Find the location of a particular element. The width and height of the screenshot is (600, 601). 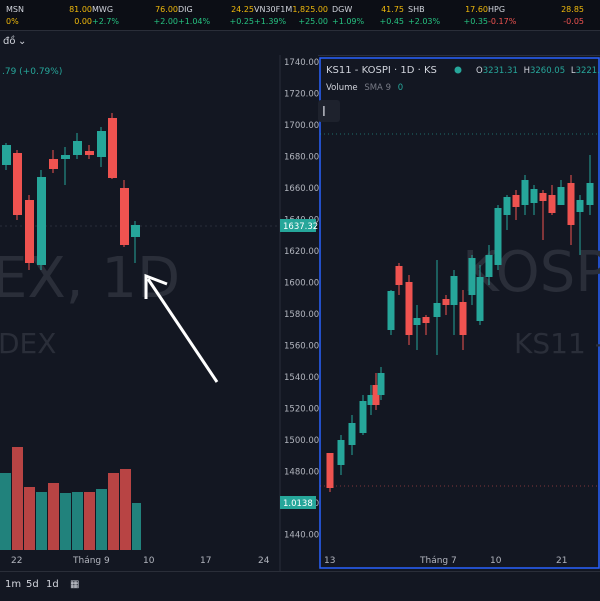

ticker-abs: -0.05 is located at coordinates (573, 21).